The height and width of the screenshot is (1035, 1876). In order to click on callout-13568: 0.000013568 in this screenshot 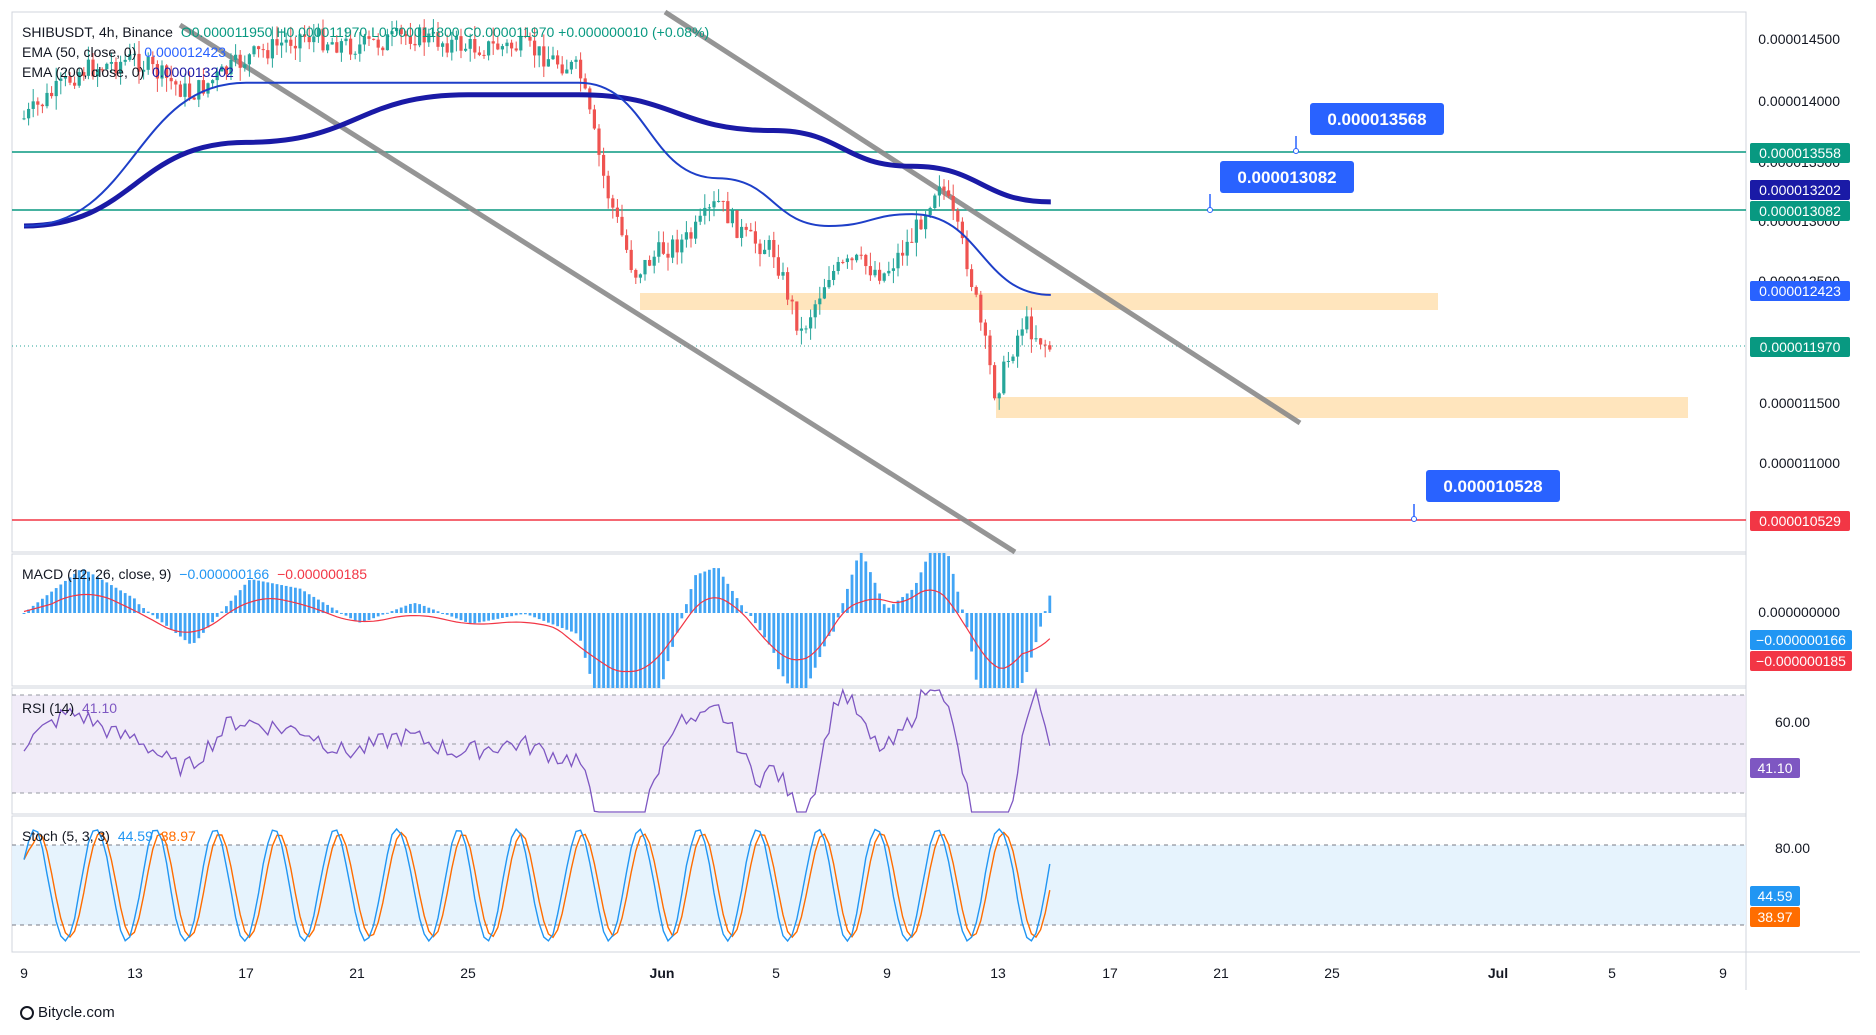, I will do `click(1369, 128)`.